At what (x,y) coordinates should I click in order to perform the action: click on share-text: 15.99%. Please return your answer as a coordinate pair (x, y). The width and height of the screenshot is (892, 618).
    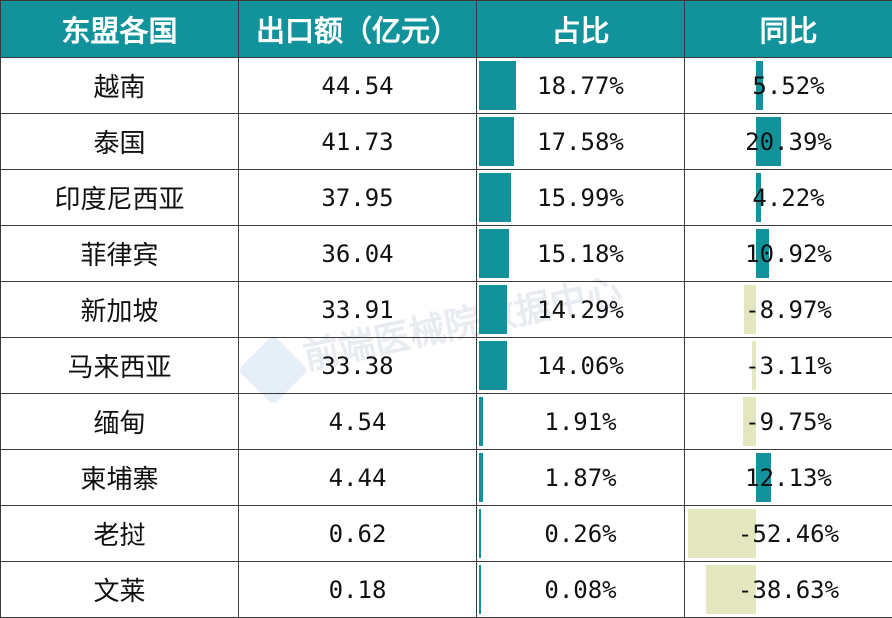
    Looking at the image, I should click on (580, 197).